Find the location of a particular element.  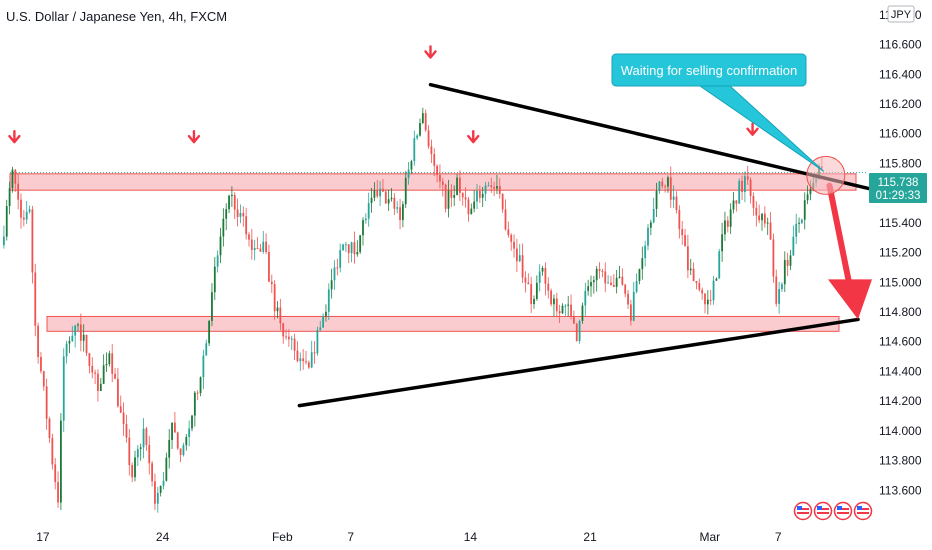

down-arrow-head is located at coordinates (752, 131).